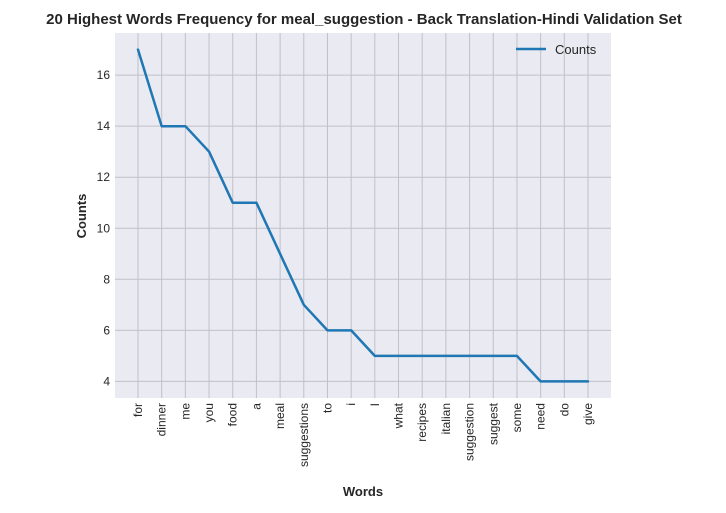 Image resolution: width=726 pixels, height=513 pixels. Describe the element at coordinates (363, 491) in the screenshot. I see `x-axis-label: Words` at that location.